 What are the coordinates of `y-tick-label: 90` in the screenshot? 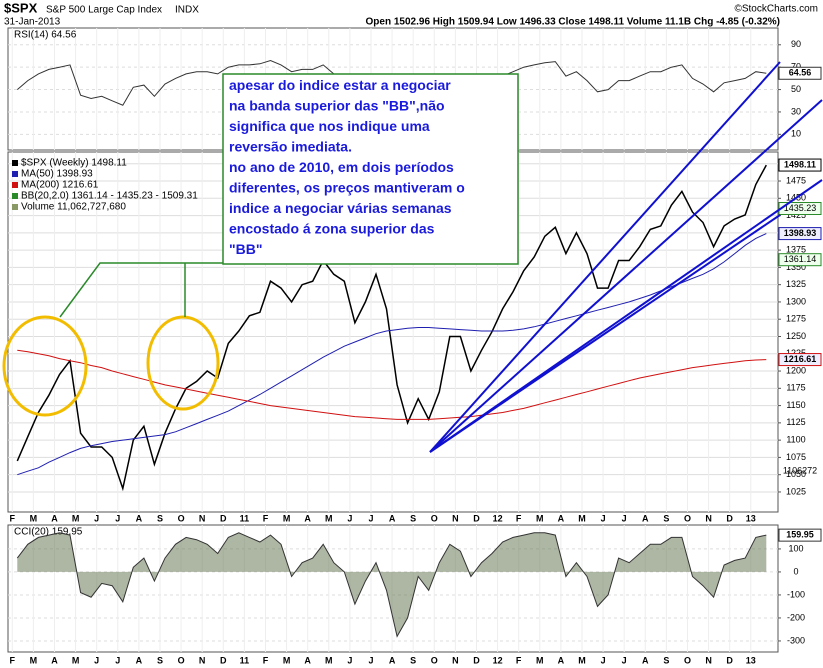 It's located at (796, 44).